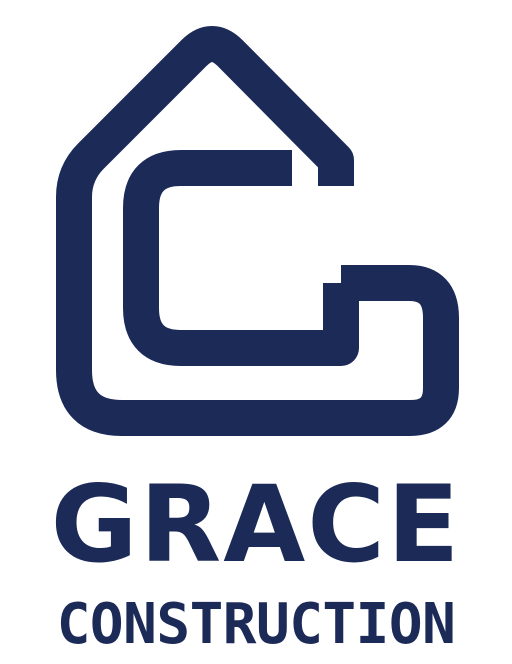  Describe the element at coordinates (256, 624) in the screenshot. I see `brand-subtitle: CONSTRUCTION` at that location.